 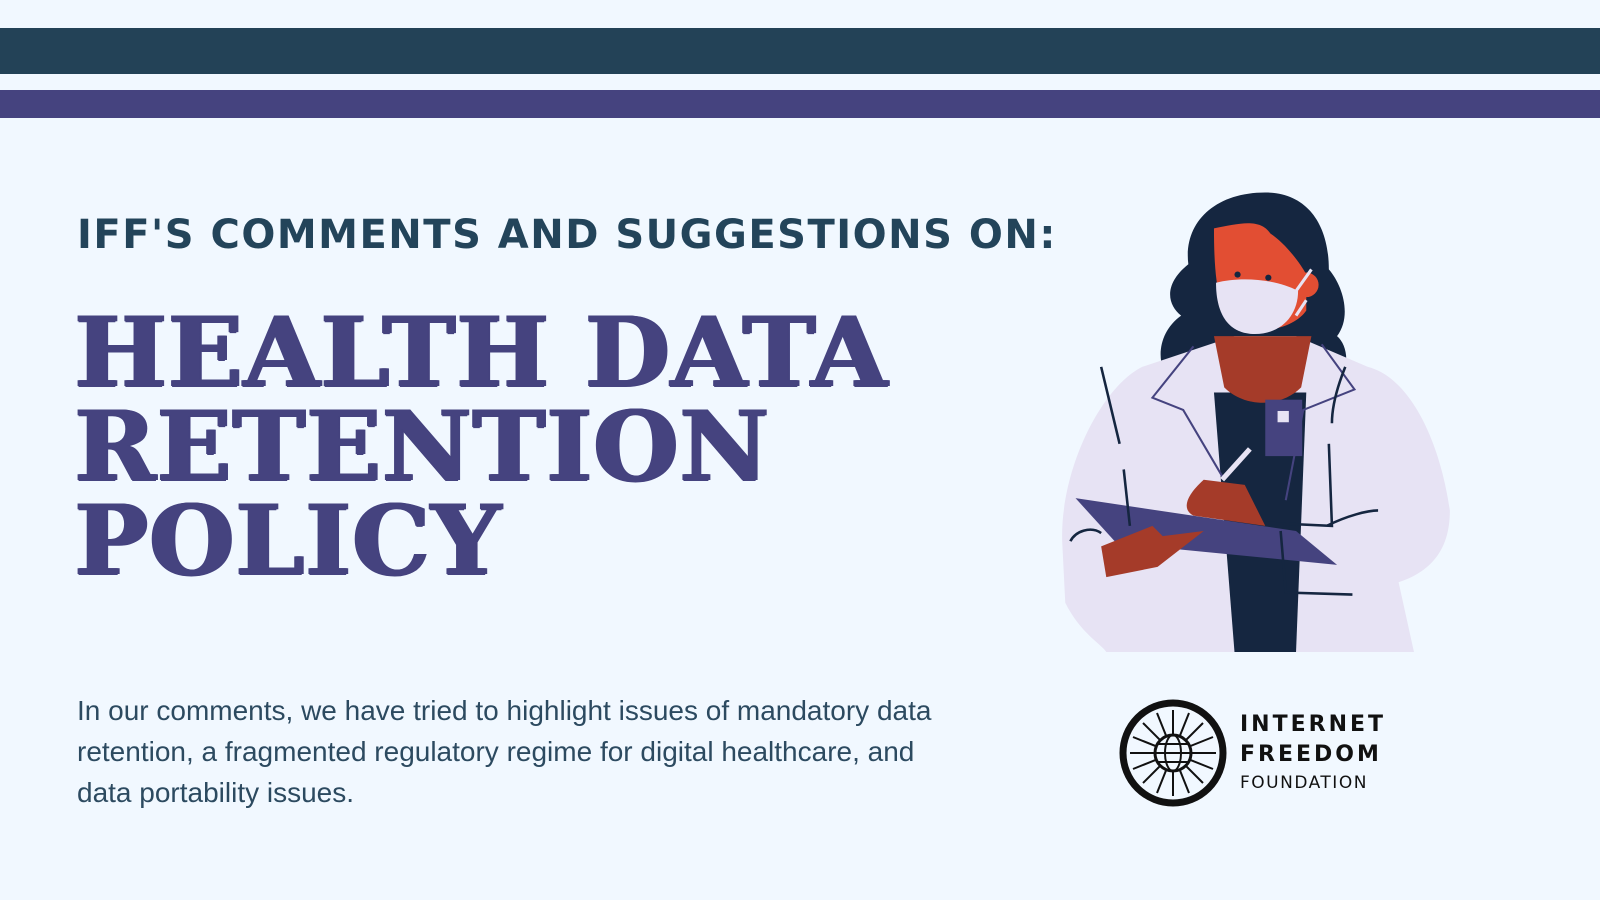 I want to click on top-banner-bar, so click(x=800, y=51).